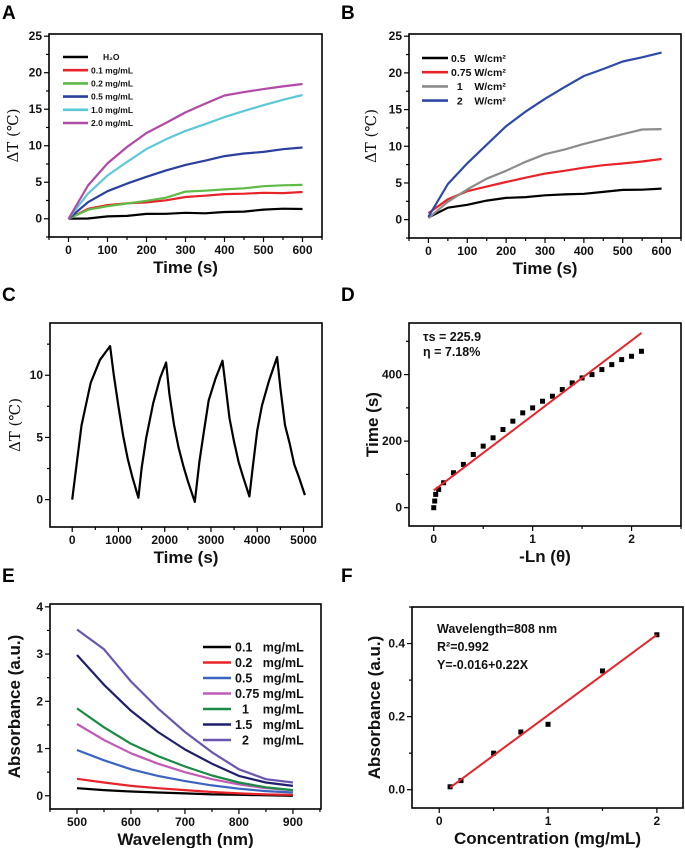 The width and height of the screenshot is (685, 848). I want to click on legend-label: 0.5 W/cm², so click(478, 59).